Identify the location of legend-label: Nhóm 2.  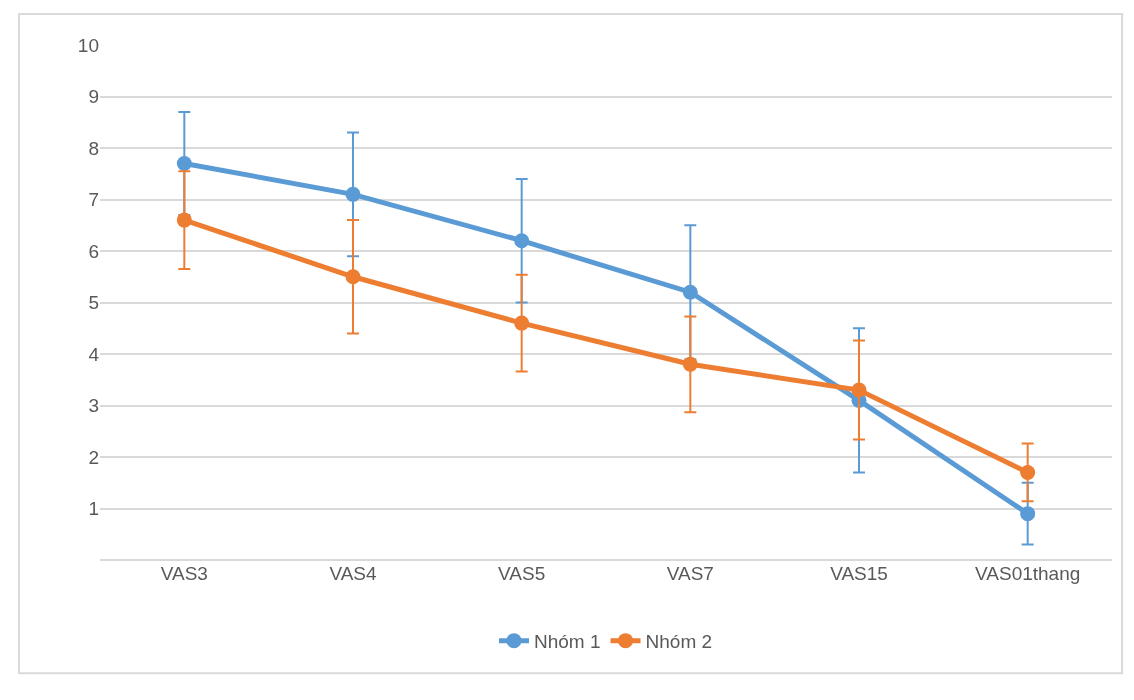
(679, 642).